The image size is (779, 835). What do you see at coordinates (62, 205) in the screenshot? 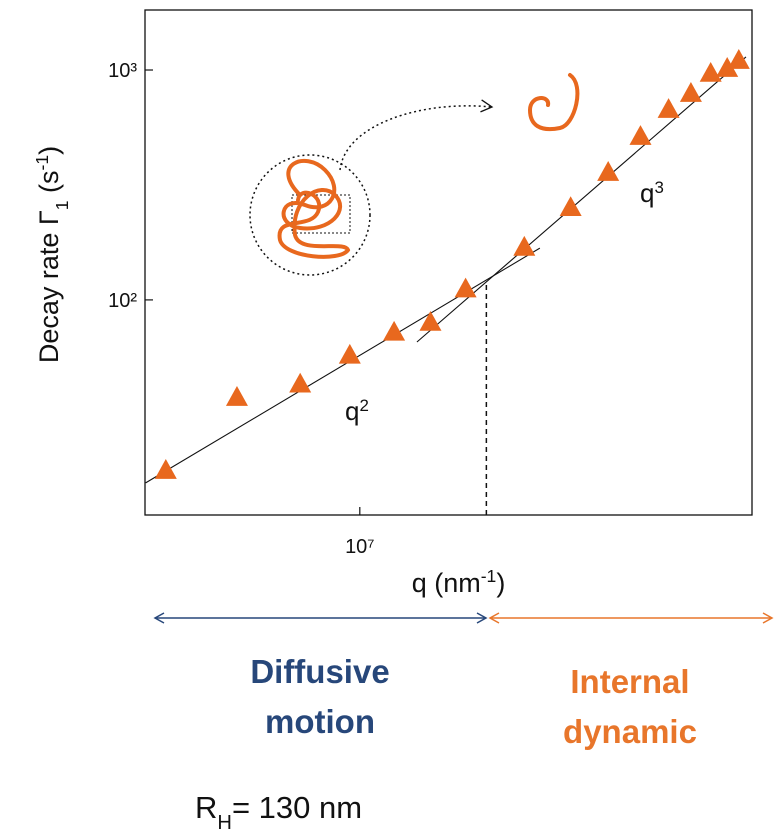
I see `label-part: 1` at bounding box center [62, 205].